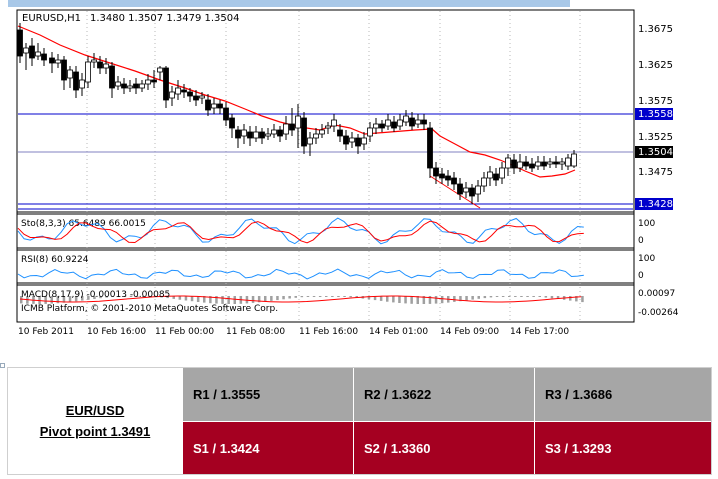 The height and width of the screenshot is (479, 718). Describe the element at coordinates (184, 332) in the screenshot. I see `time-label: 11 Feb 00:00` at that location.